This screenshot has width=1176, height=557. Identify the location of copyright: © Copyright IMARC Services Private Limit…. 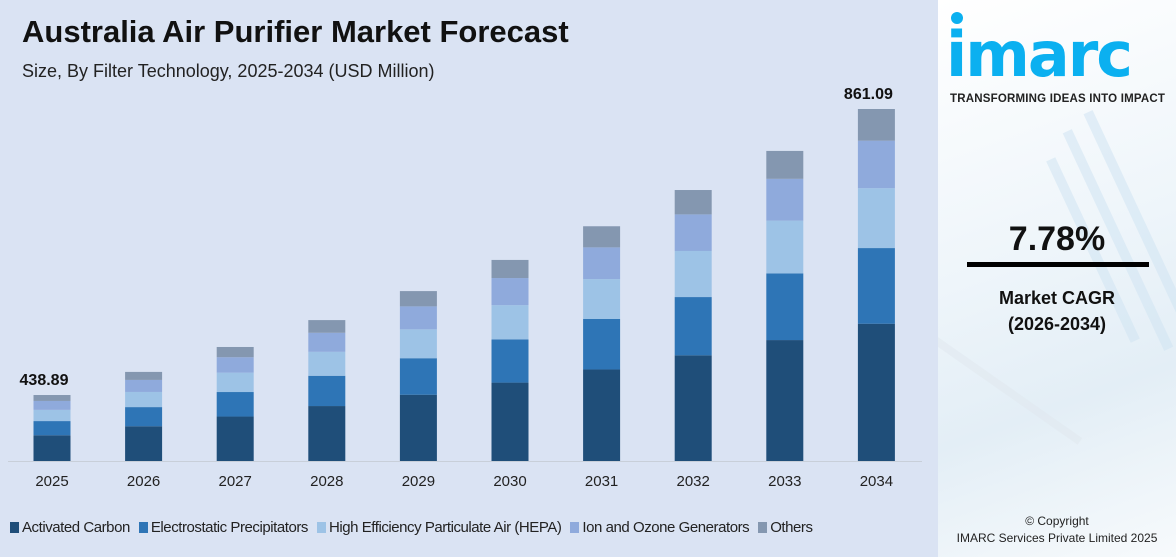
(1057, 530).